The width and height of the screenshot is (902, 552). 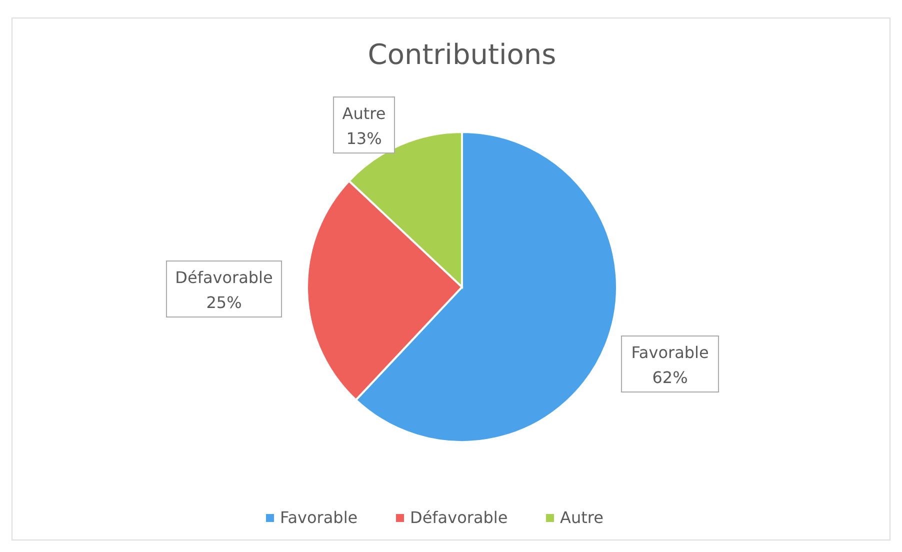 What do you see at coordinates (459, 517) in the screenshot?
I see `legend-label: Défavorable` at bounding box center [459, 517].